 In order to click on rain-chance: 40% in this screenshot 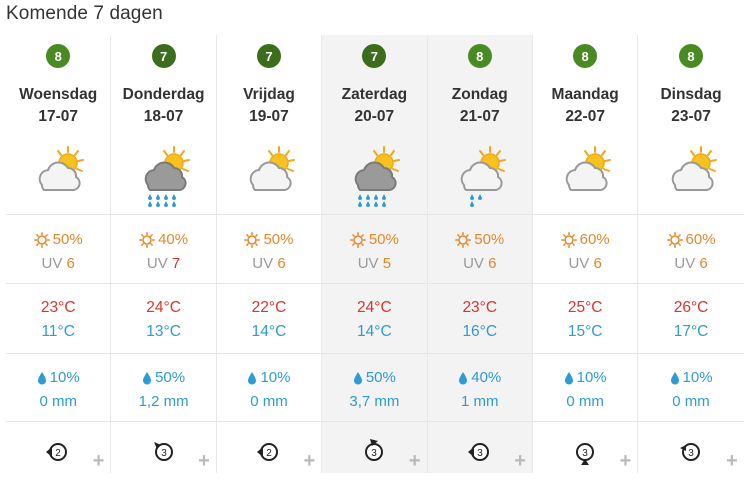, I will do `click(486, 377)`.